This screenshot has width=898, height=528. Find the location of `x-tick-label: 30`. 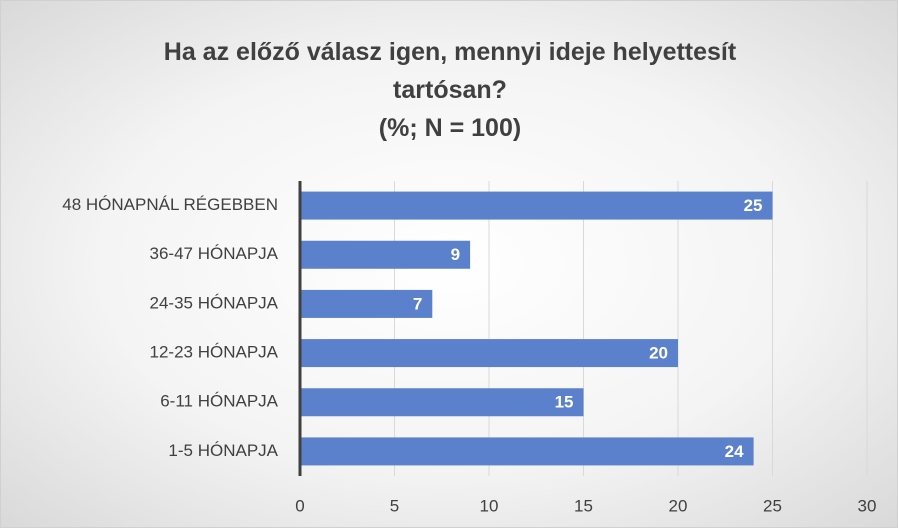

x-tick-label: 30 is located at coordinates (867, 505).